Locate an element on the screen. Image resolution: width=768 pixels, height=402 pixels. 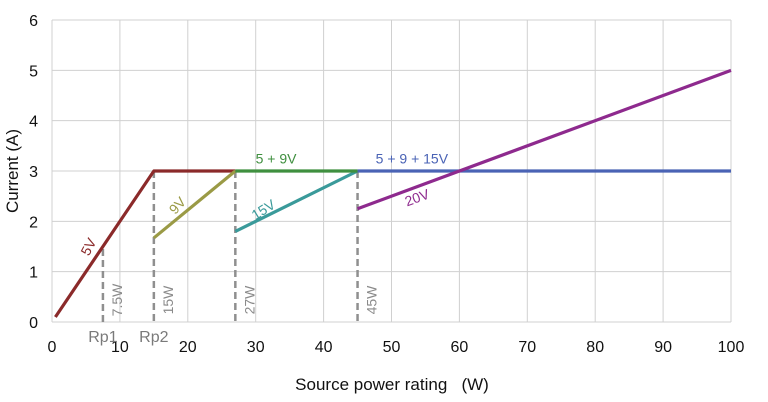
x-tick-label: 60 is located at coordinates (460, 347).